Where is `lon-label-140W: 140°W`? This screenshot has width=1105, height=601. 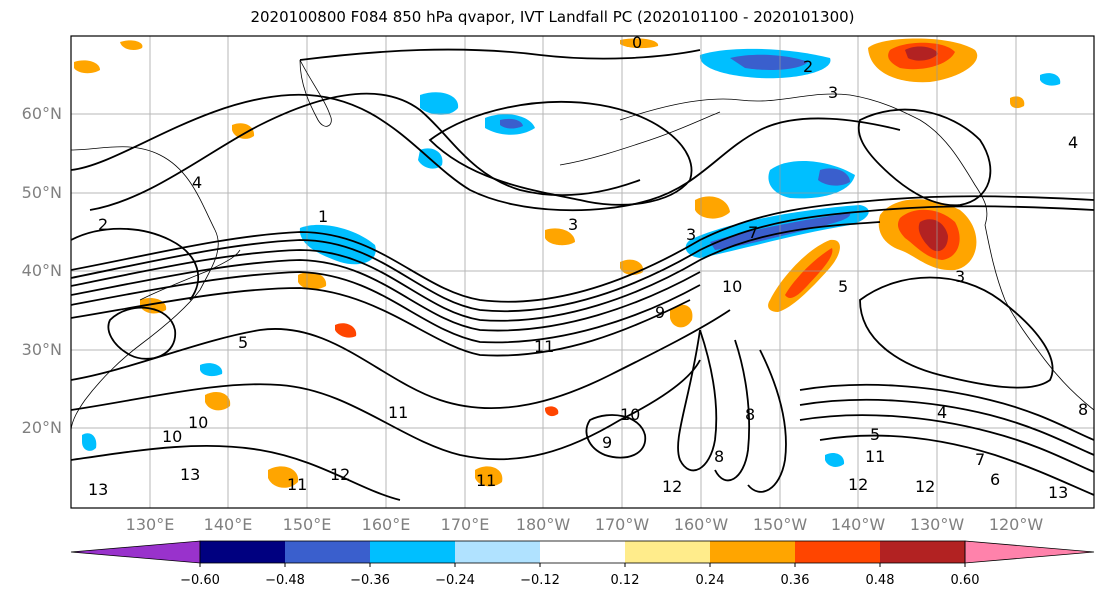 lon-label-140W: 140°W is located at coordinates (858, 524).